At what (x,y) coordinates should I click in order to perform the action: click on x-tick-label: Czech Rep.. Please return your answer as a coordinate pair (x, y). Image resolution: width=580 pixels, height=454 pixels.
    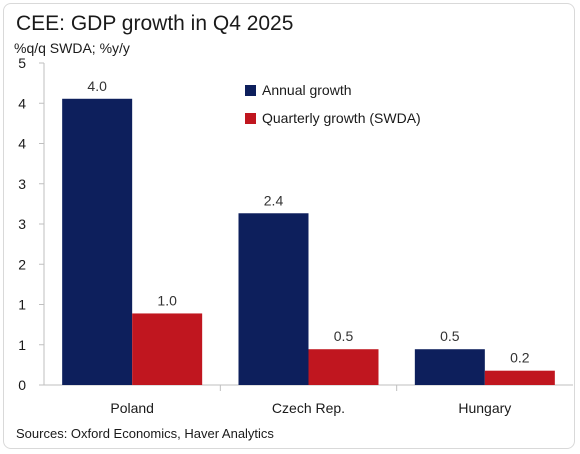
    Looking at the image, I should click on (308, 408).